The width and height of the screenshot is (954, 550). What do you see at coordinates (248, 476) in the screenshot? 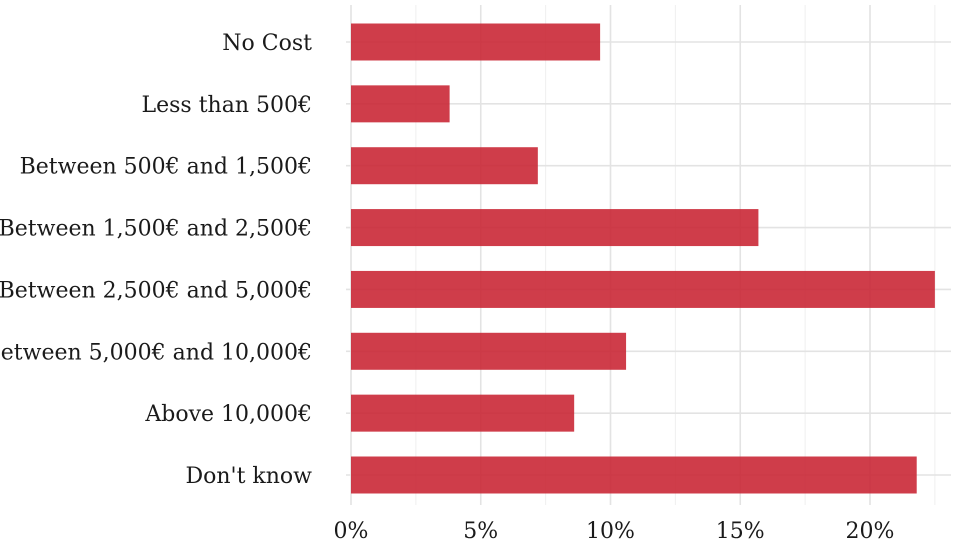
I see `category-label: Don't know` at bounding box center [248, 476].